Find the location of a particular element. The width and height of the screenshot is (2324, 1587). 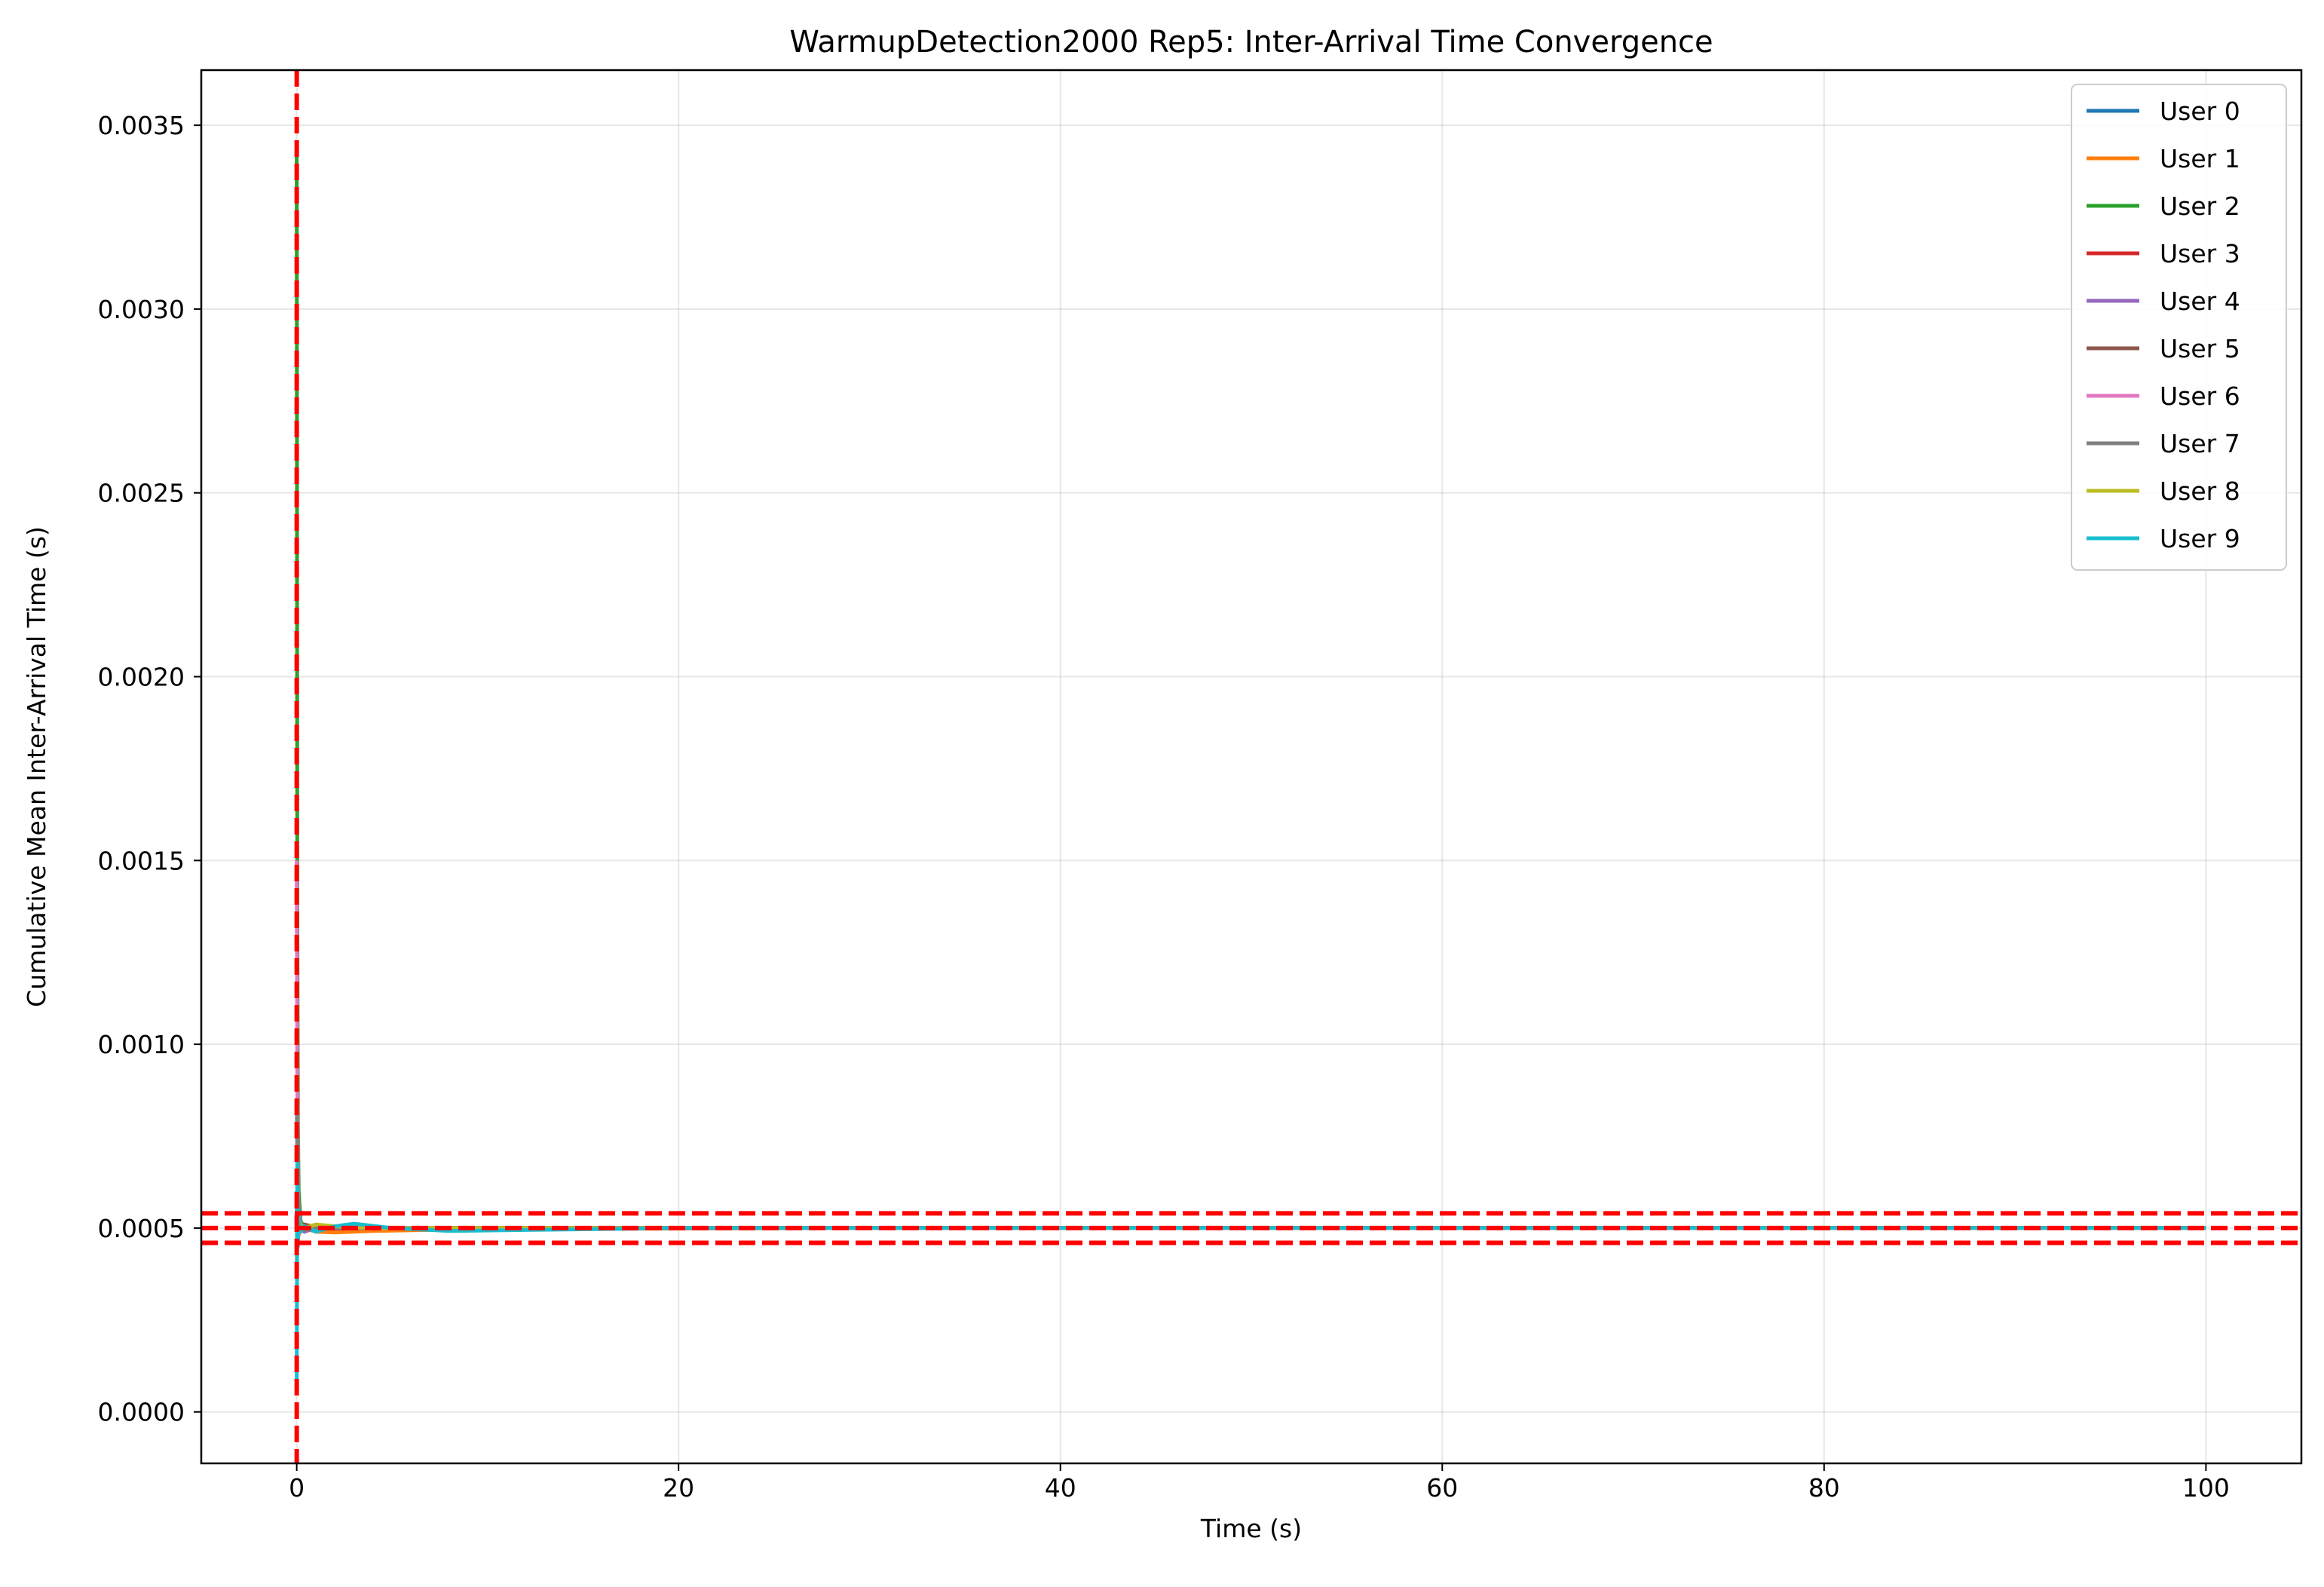

y-tick-label: 0.0010 is located at coordinates (141, 1044).